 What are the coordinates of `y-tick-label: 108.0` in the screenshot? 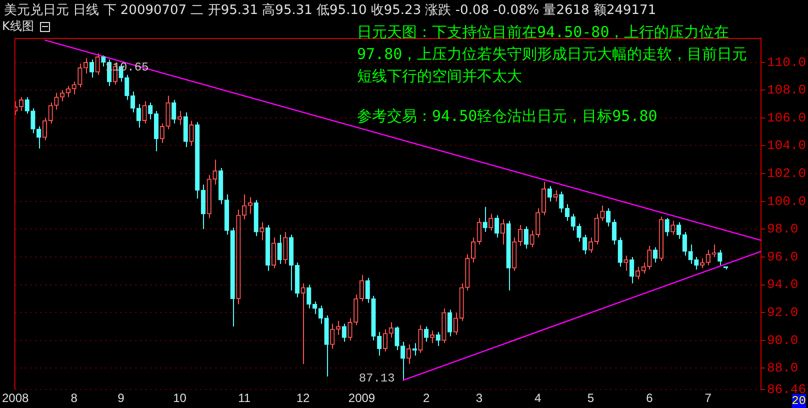 It's located at (786, 90).